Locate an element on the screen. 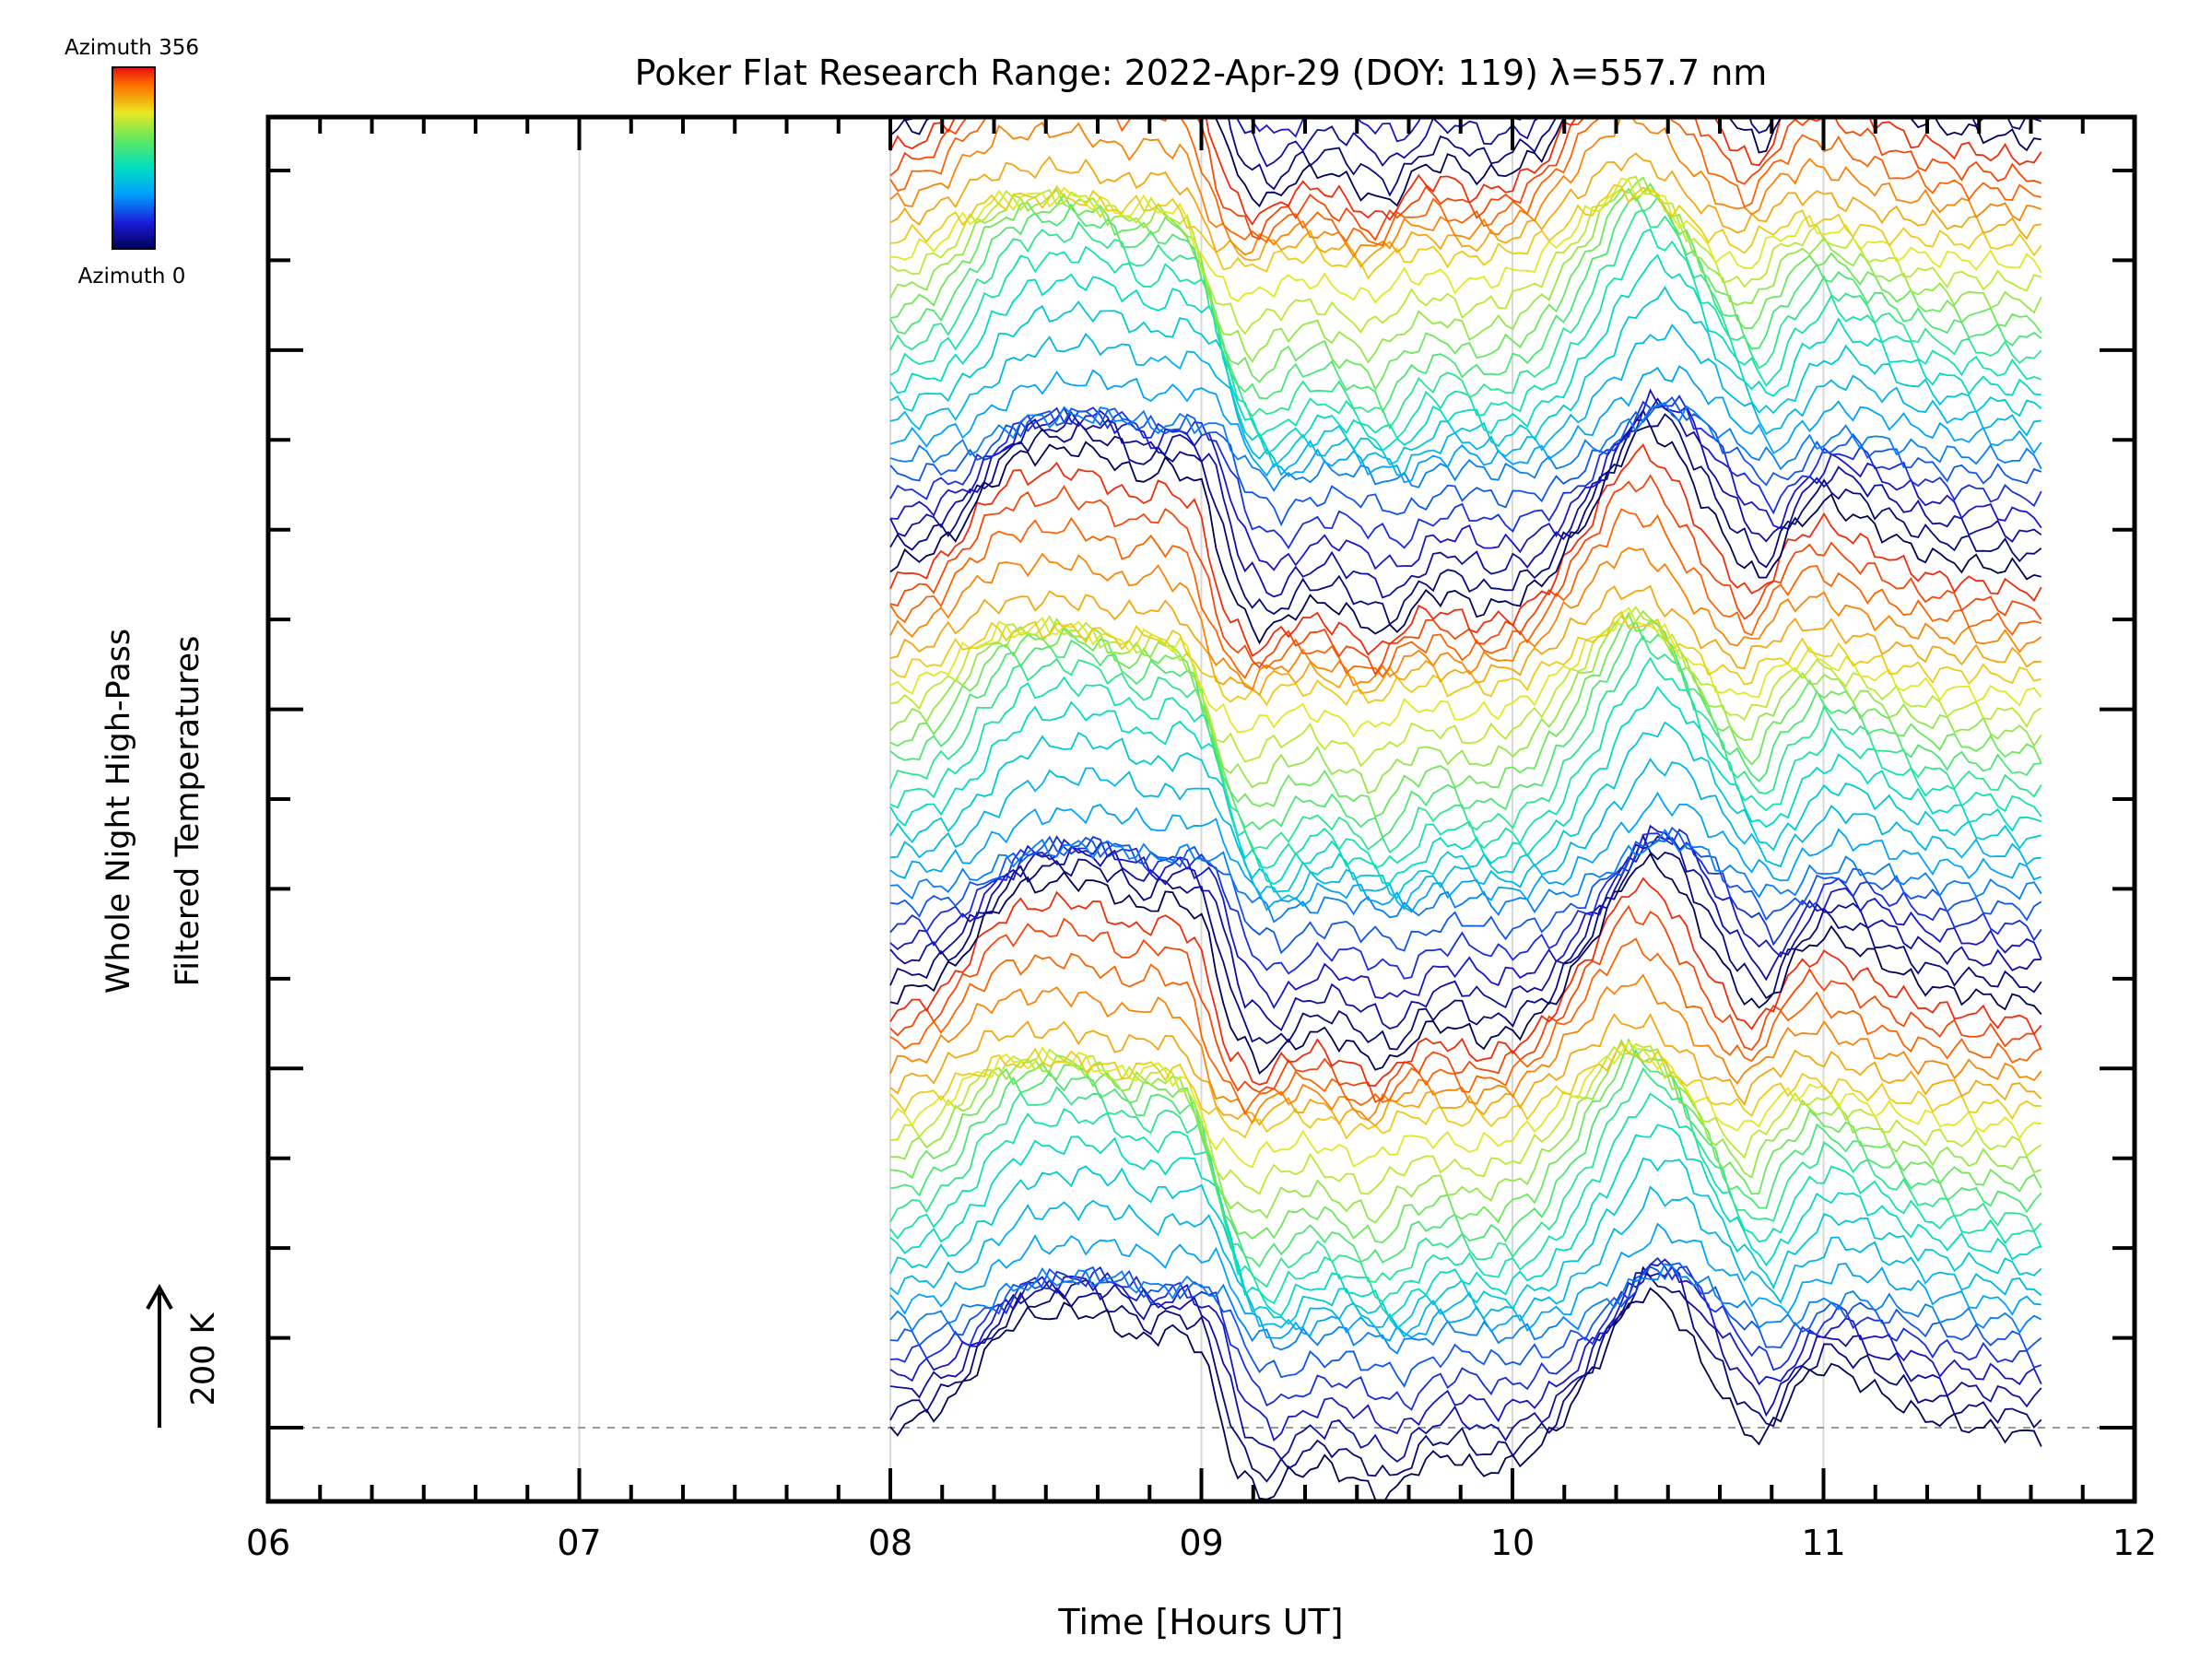 The width and height of the screenshot is (2212, 1659). trace-g0-az0 is located at coordinates (1465, 1394).